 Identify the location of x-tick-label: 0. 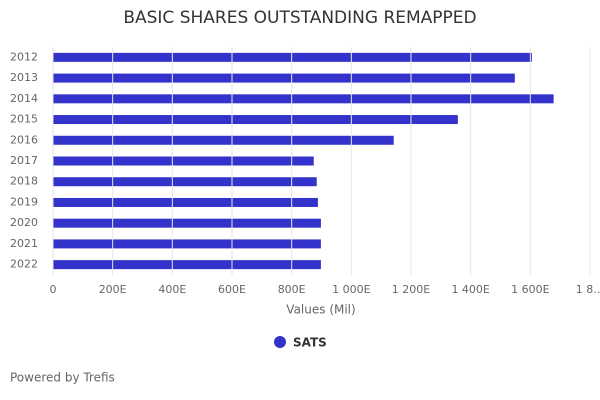
(53, 289).